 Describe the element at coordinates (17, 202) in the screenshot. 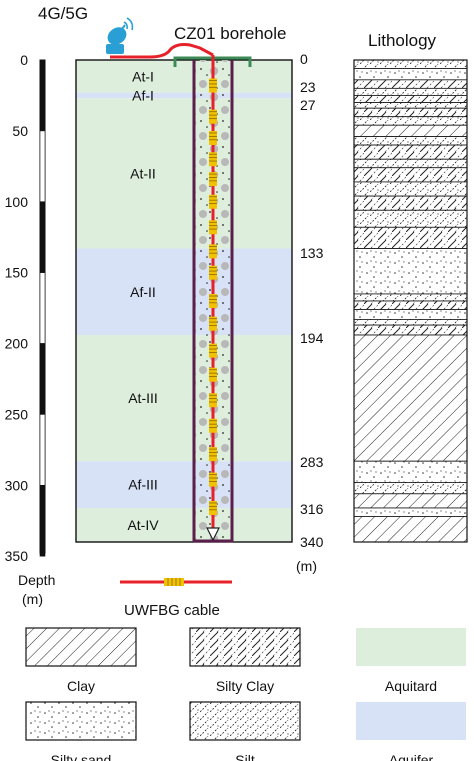

I see `depth-tick-label: 100` at that location.